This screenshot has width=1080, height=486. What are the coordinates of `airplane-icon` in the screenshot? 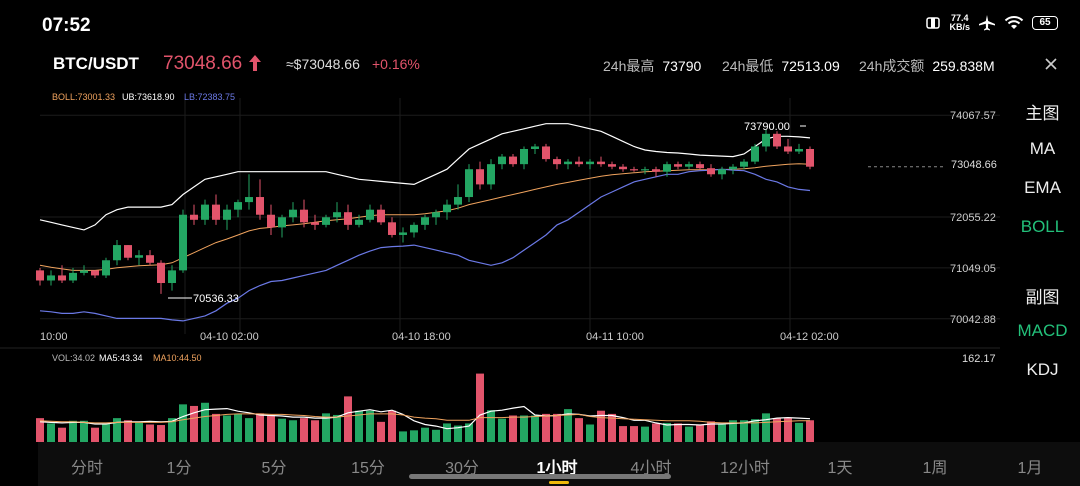 It's located at (987, 23).